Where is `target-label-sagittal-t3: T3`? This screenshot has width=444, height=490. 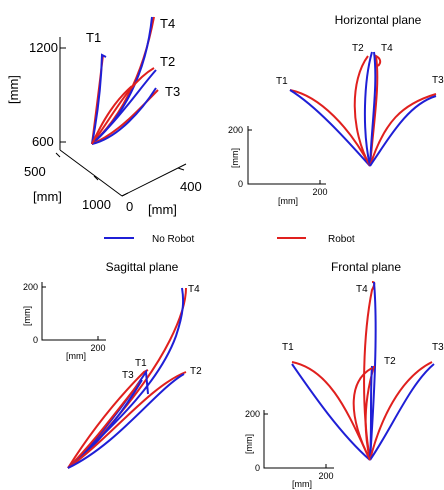 target-label-sagittal-t3: T3 is located at coordinates (128, 375).